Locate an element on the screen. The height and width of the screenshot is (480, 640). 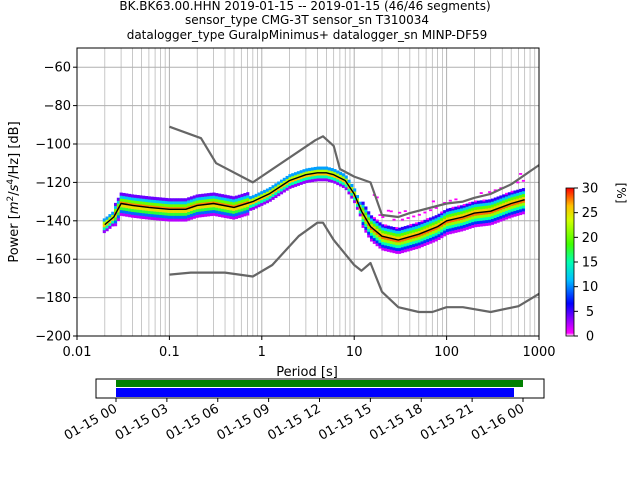
y-tick-label: −180 is located at coordinates (53, 298).